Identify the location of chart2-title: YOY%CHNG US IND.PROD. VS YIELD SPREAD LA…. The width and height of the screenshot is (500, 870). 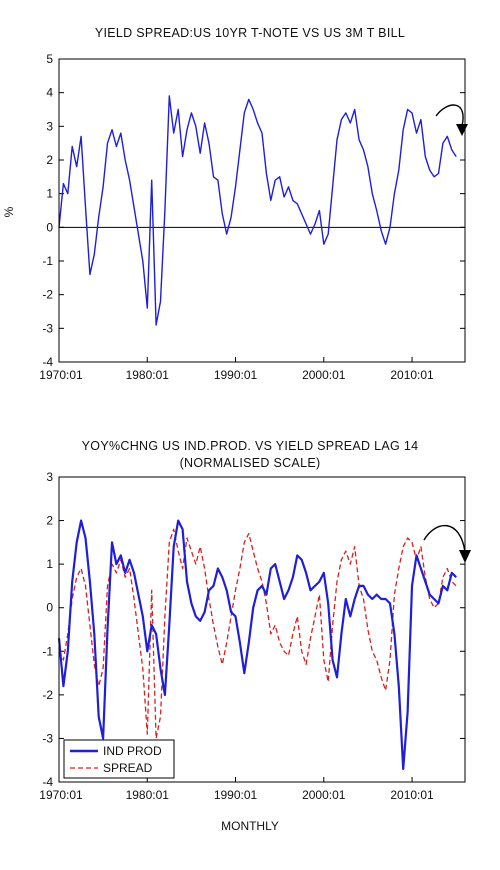
(250, 446).